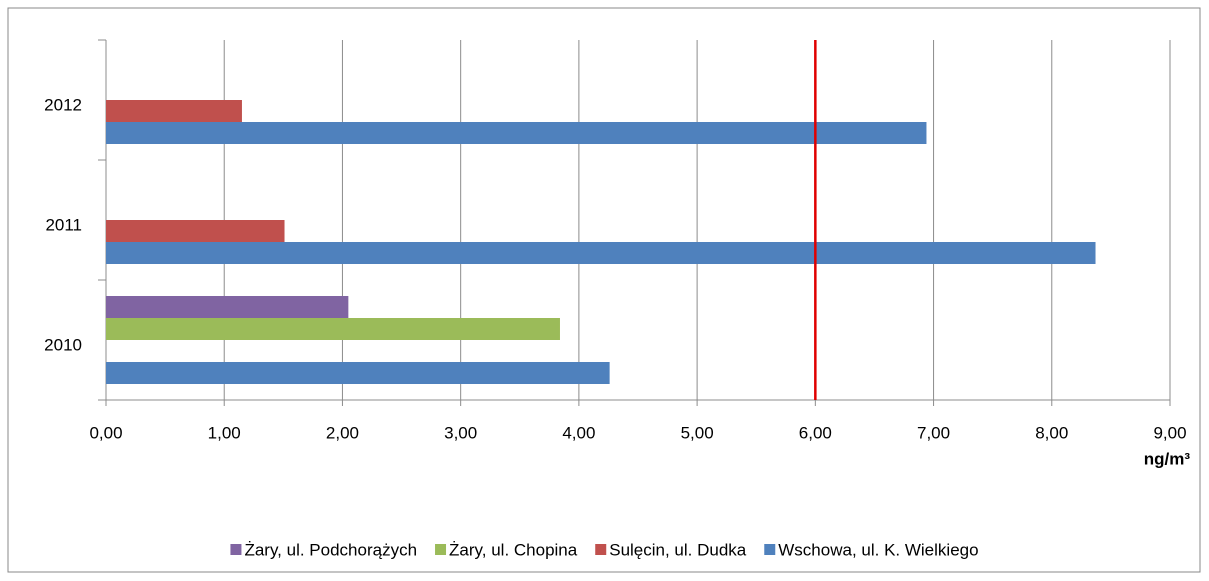  What do you see at coordinates (1169, 432) in the screenshot?
I see `x-tick-label: 9,00` at bounding box center [1169, 432].